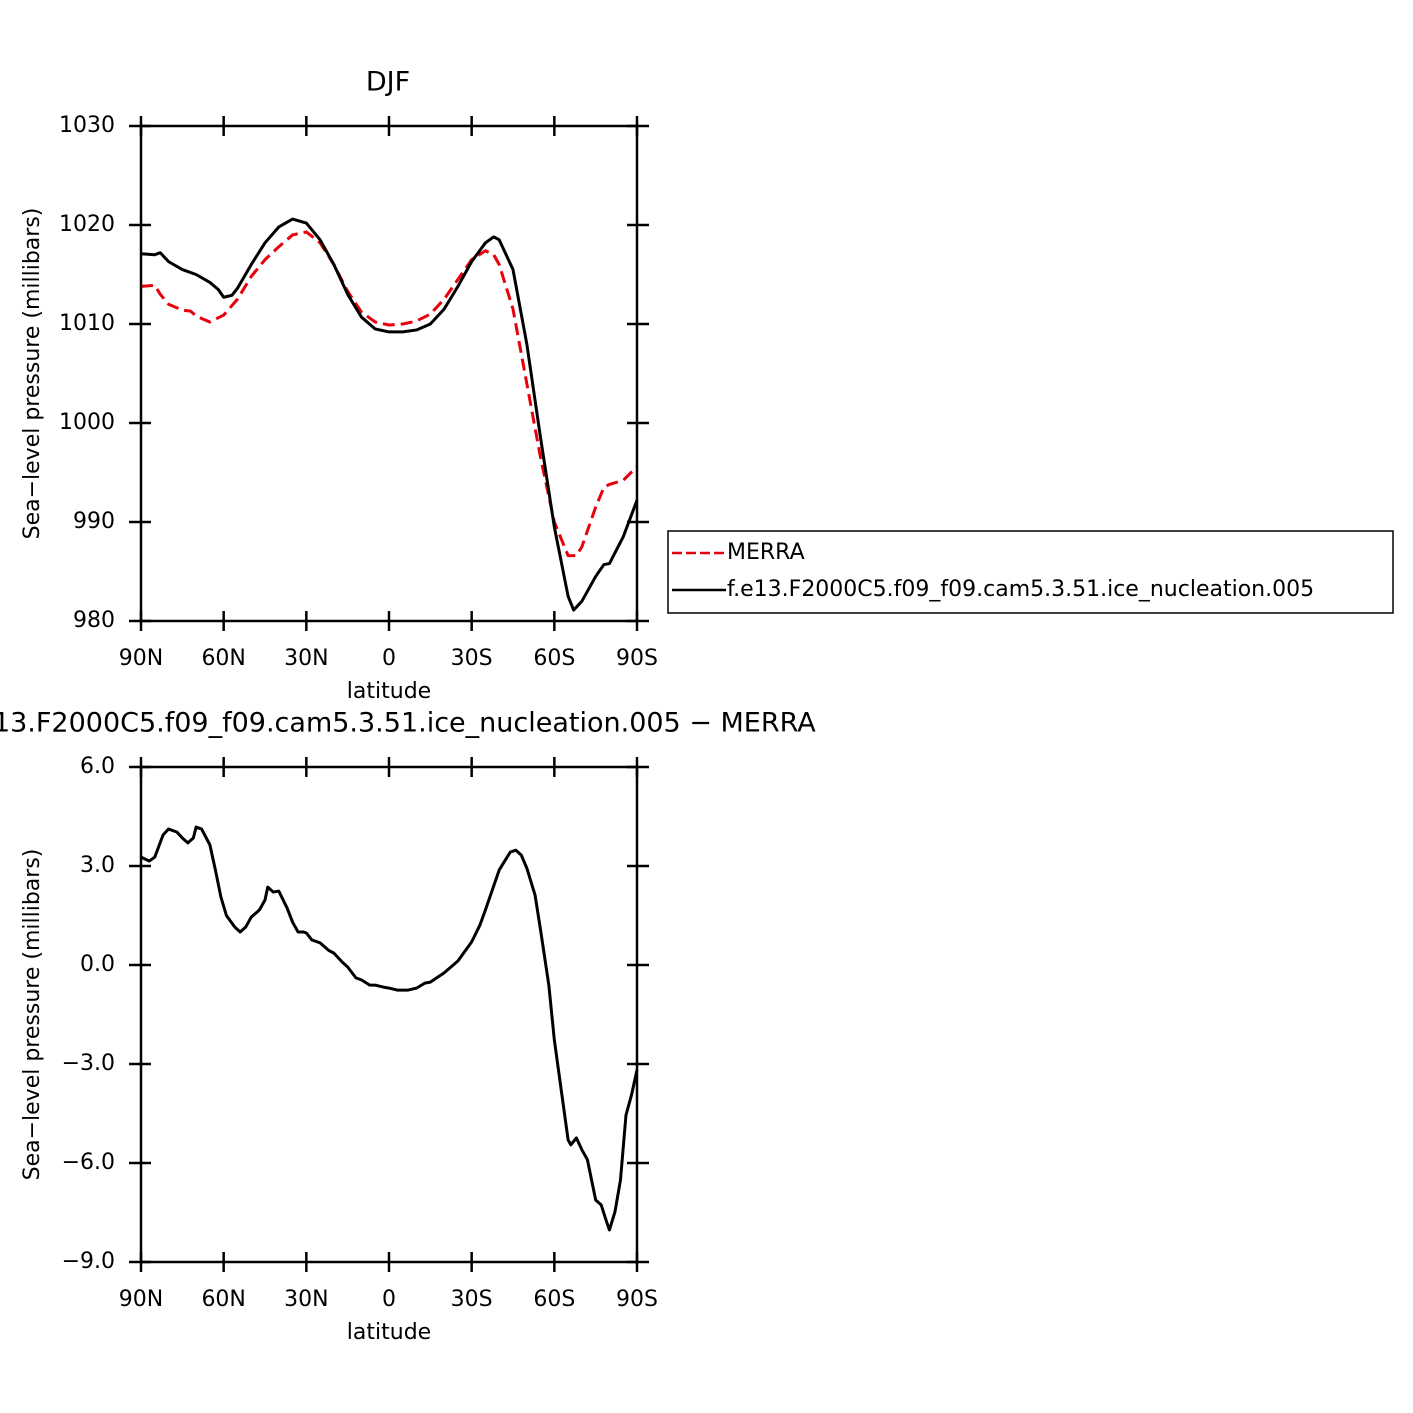  What do you see at coordinates (94, 521) in the screenshot?
I see `y-tick-label: 990` at bounding box center [94, 521].